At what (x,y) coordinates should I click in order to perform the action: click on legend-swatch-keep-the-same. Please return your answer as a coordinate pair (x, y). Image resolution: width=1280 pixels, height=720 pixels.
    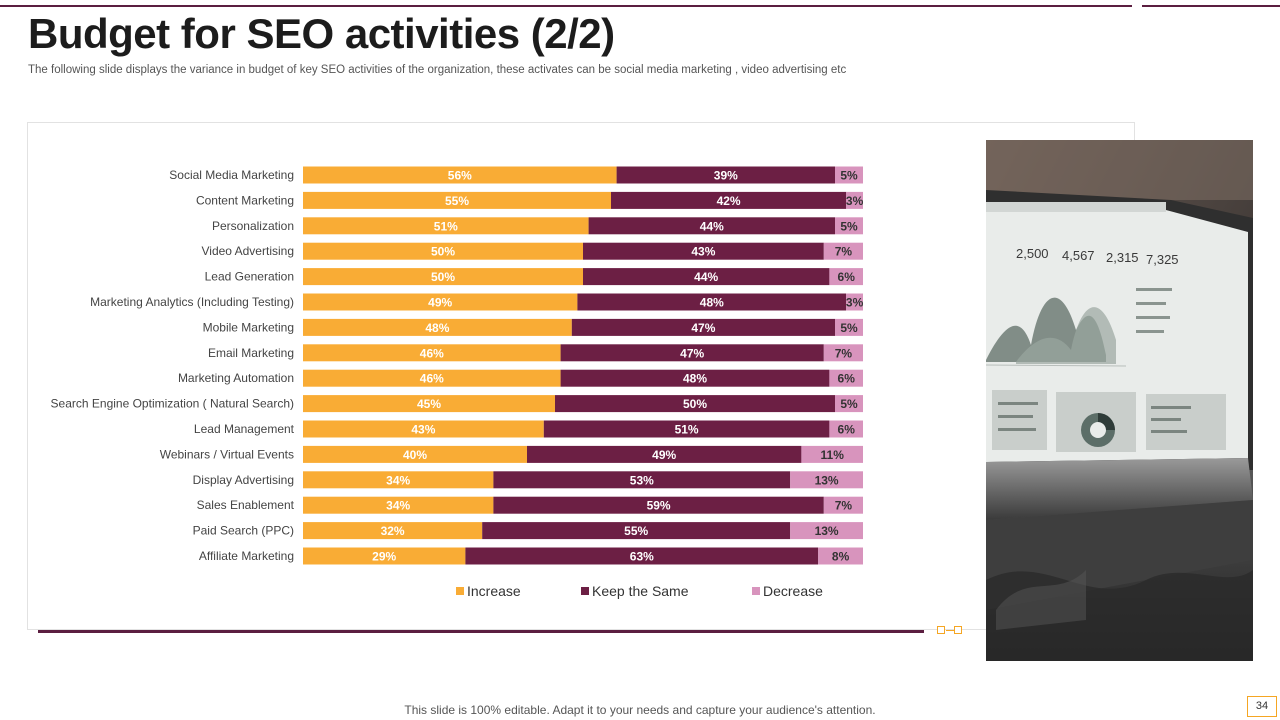
    Looking at the image, I should click on (585, 591).